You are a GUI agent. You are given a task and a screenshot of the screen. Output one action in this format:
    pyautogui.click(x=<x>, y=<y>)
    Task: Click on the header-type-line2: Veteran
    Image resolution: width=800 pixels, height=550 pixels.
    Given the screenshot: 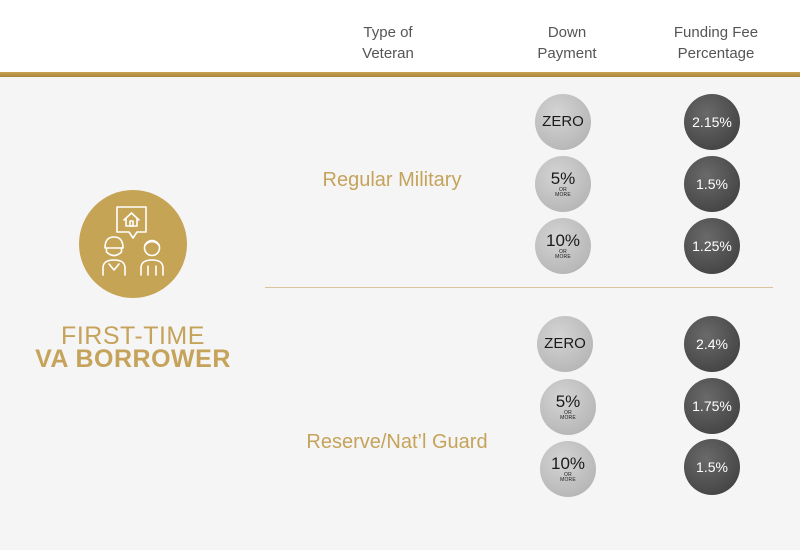 What is the action you would take?
    pyautogui.click(x=388, y=53)
    